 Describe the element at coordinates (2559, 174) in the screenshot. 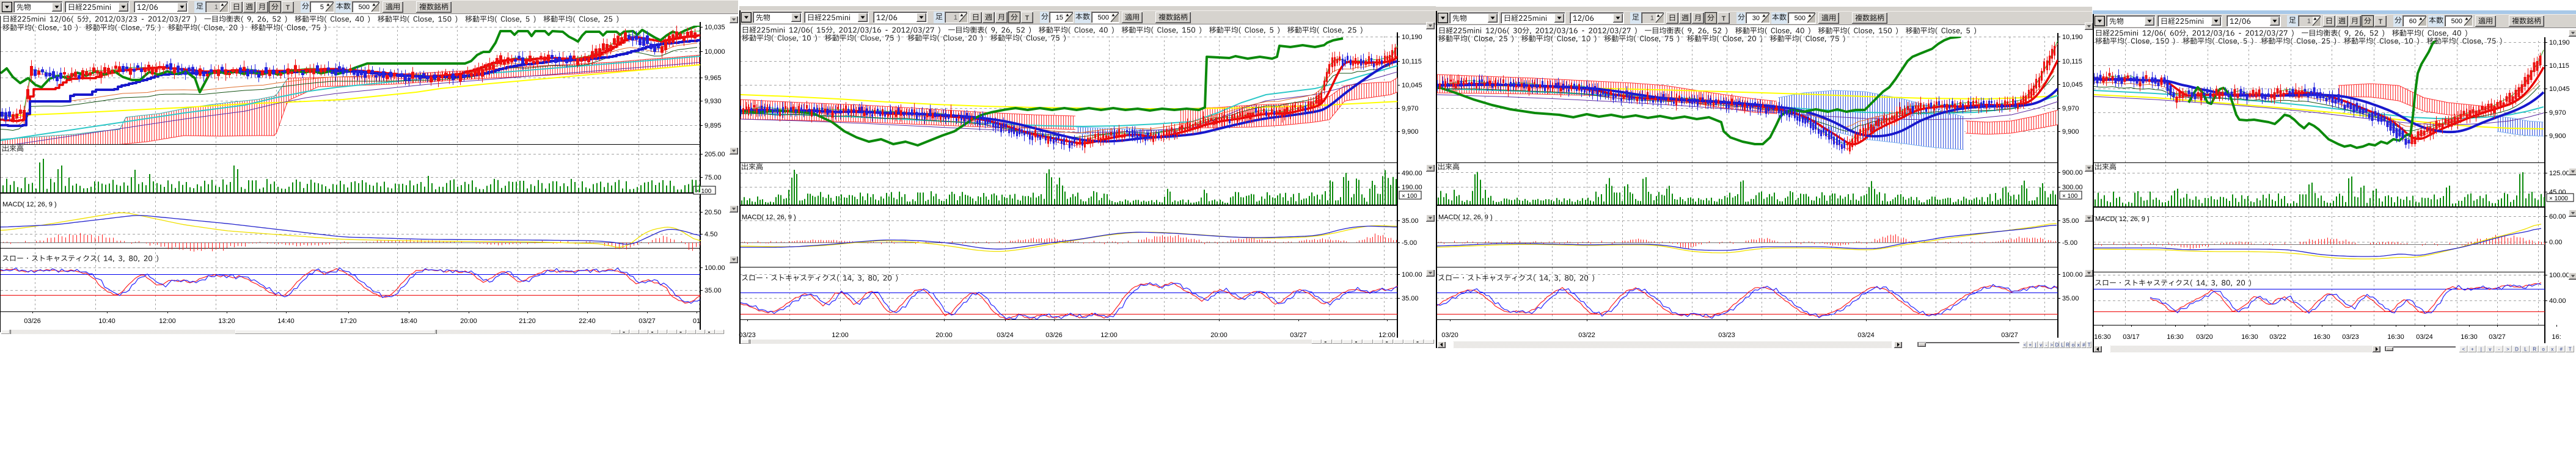

I see `svg-text: 125.00` at that location.